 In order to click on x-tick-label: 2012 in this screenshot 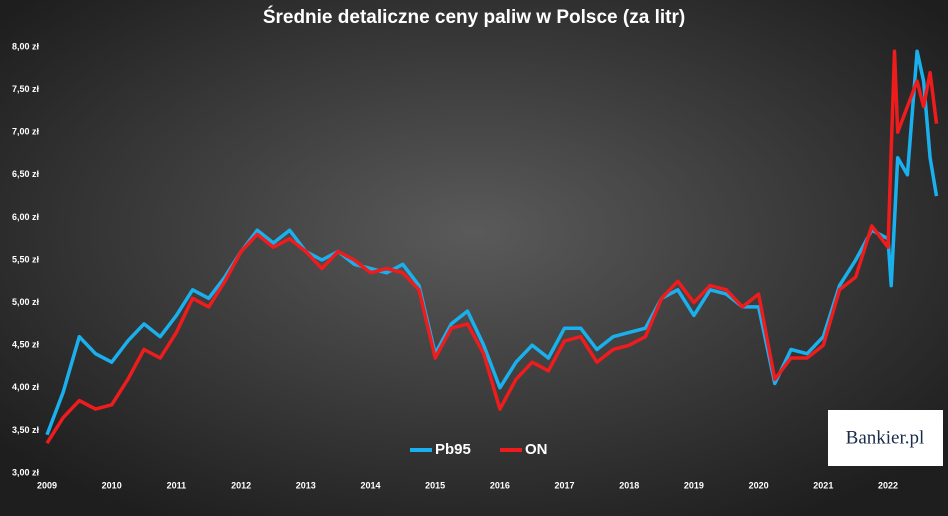, I will do `click(241, 485)`.